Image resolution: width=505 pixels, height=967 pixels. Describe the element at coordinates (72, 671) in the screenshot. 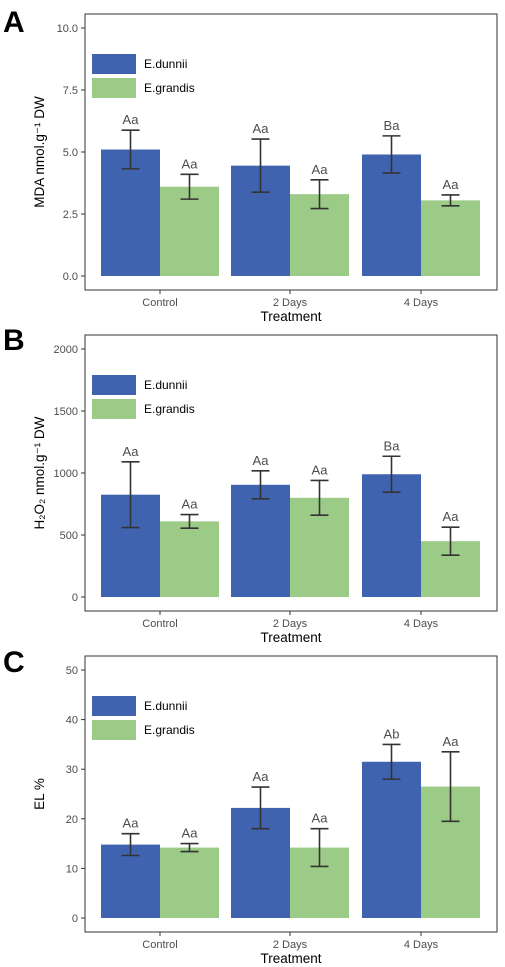

I see `y-tick-label: 50` at that location.